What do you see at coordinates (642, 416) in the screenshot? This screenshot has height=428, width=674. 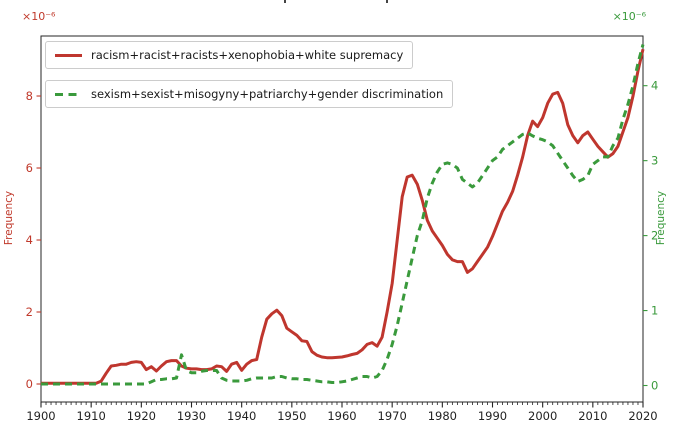 I see `x-tick-label: 2020` at bounding box center [642, 416].